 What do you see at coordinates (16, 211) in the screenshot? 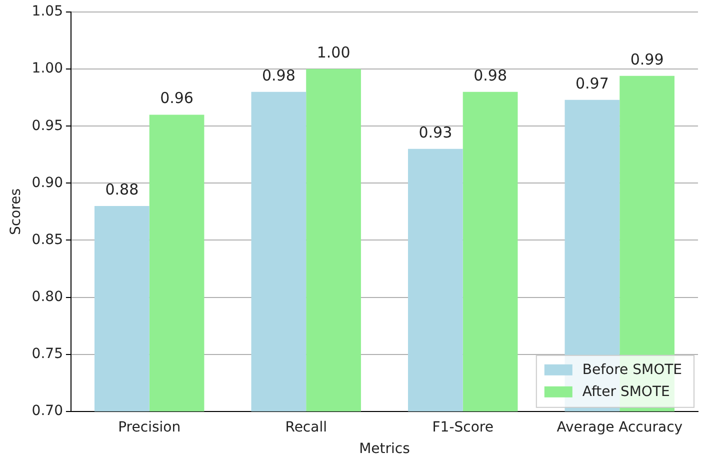
I see `y-axis-title: Scores` at bounding box center [16, 211].